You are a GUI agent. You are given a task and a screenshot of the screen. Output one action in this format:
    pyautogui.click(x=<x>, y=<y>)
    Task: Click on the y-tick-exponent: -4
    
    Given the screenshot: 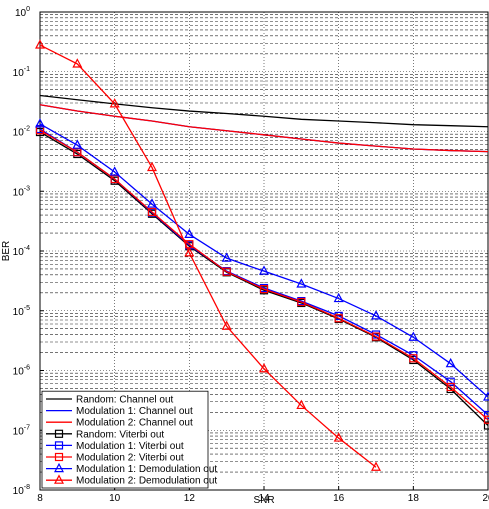 What is the action you would take?
    pyautogui.click(x=27, y=248)
    